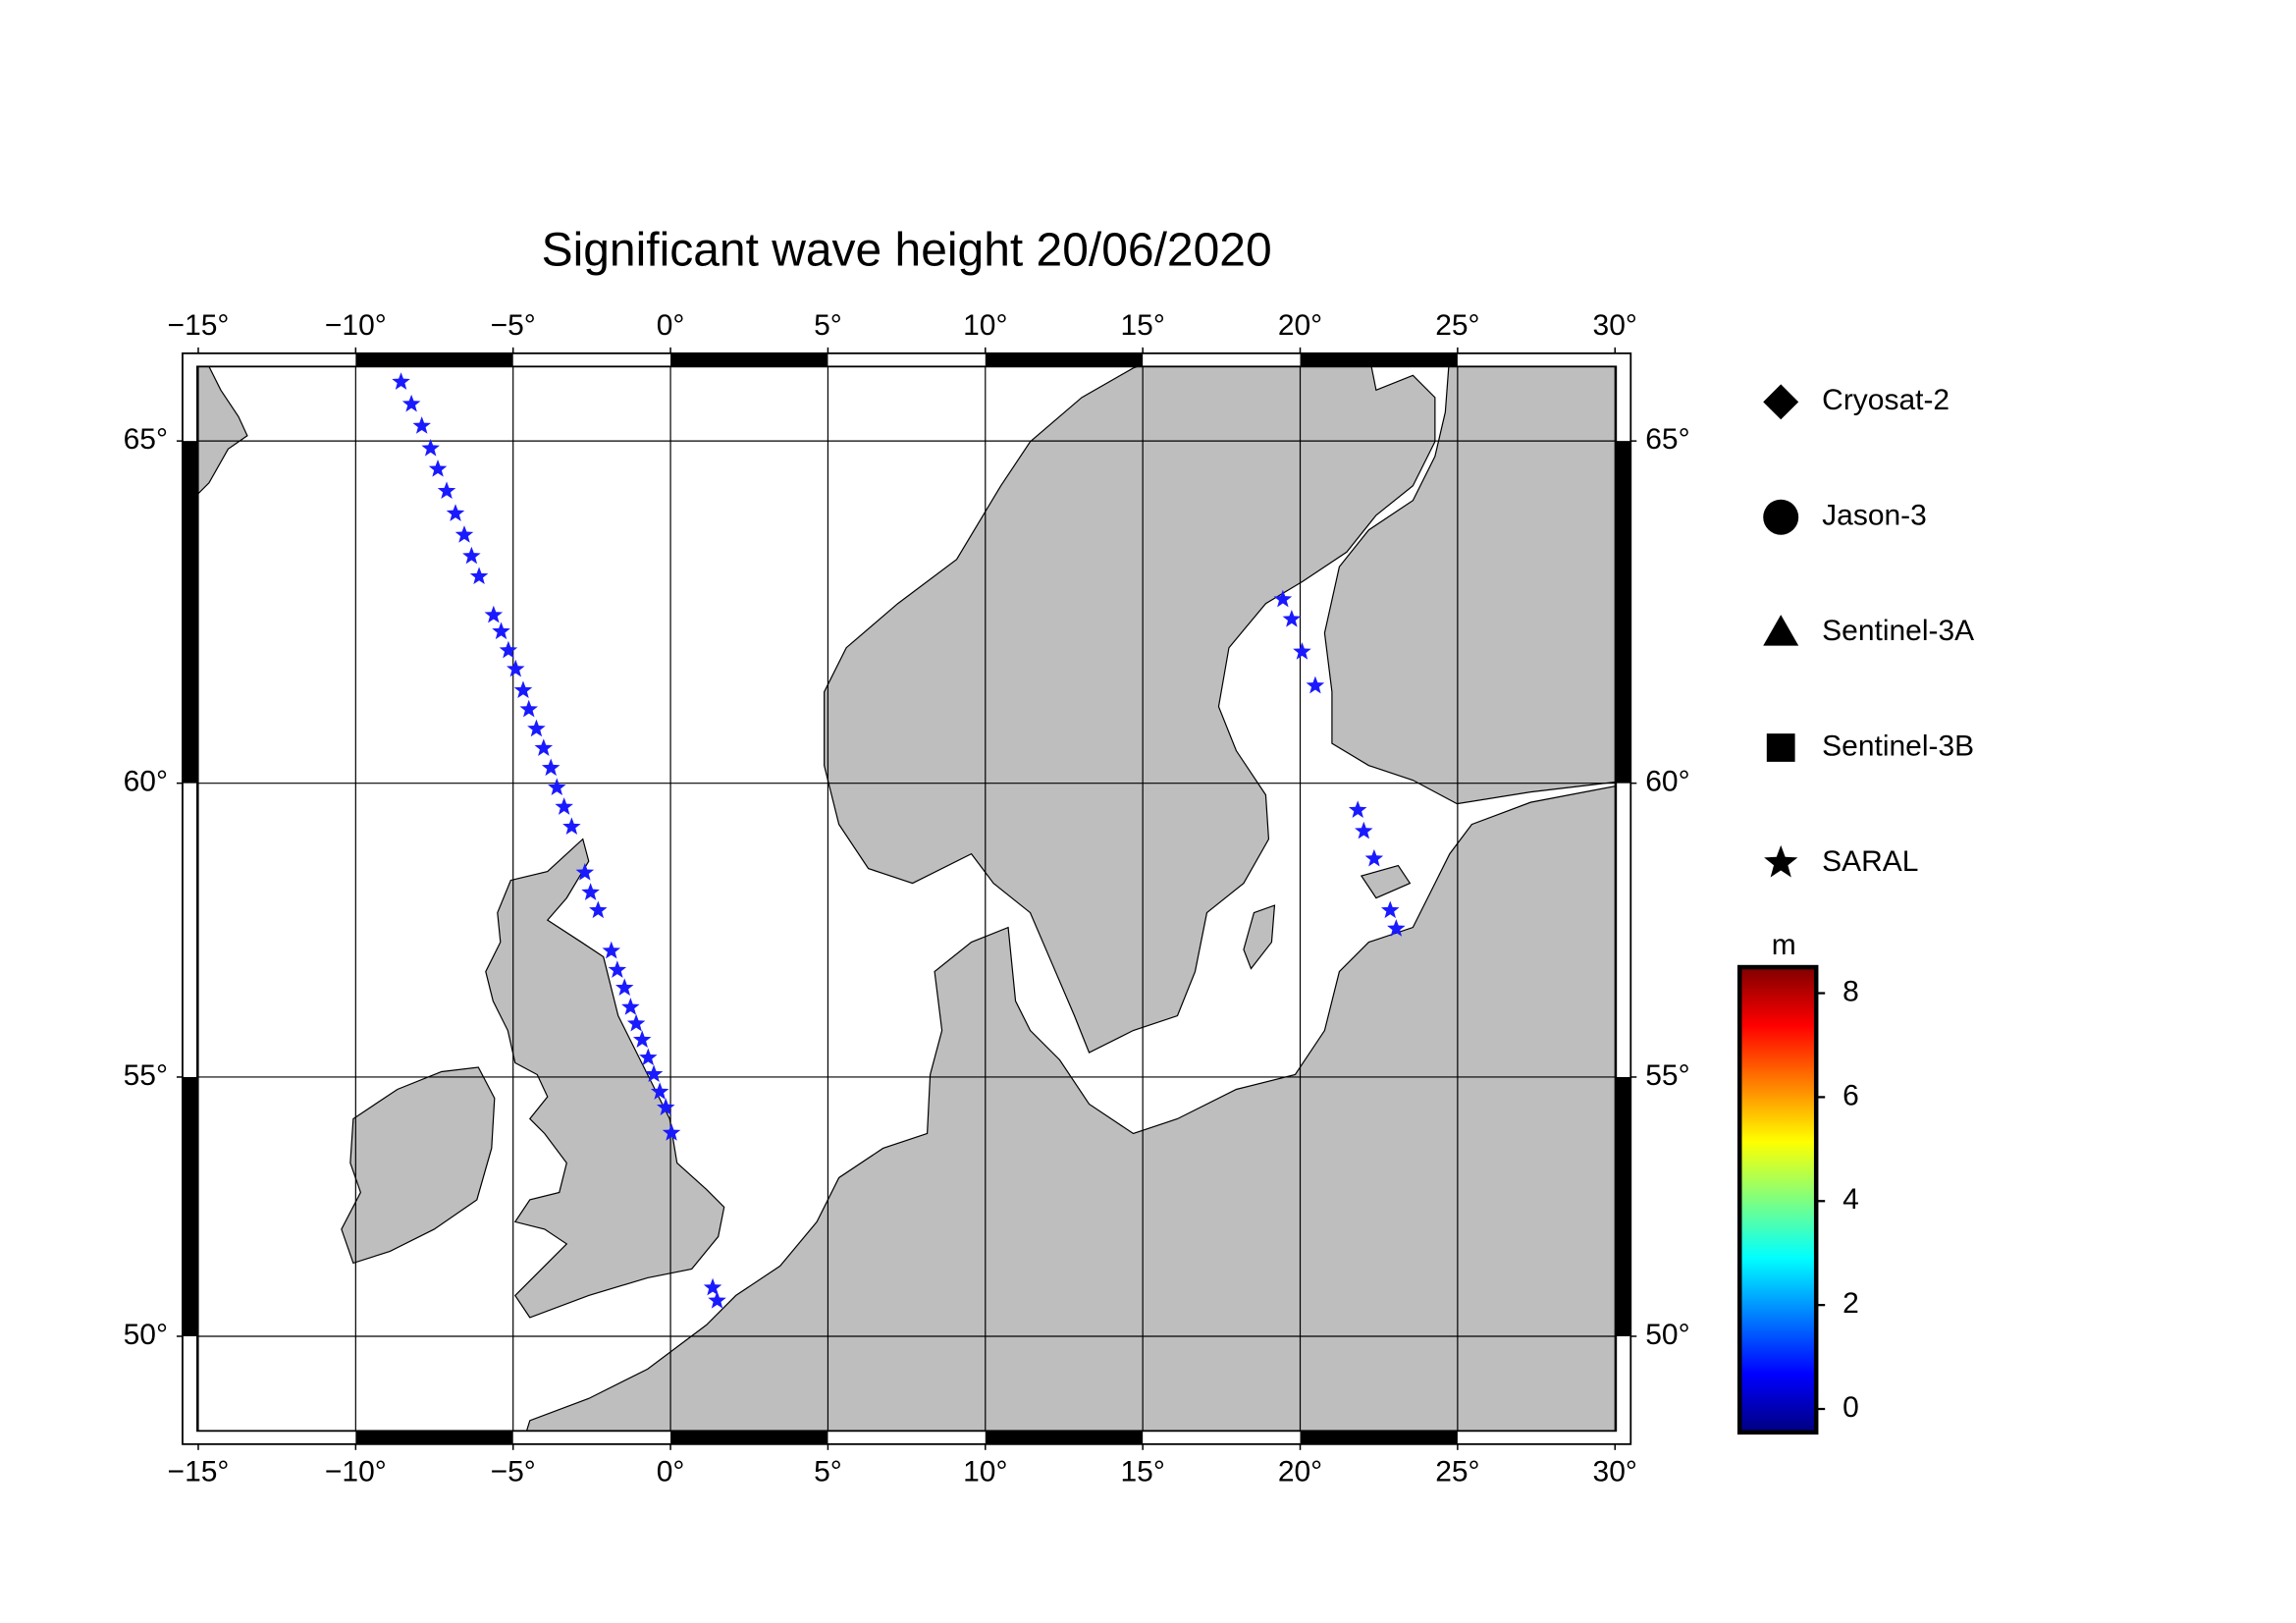 This screenshot has width=2296, height=1623. What do you see at coordinates (1470, 585) in the screenshot?
I see `finland` at bounding box center [1470, 585].